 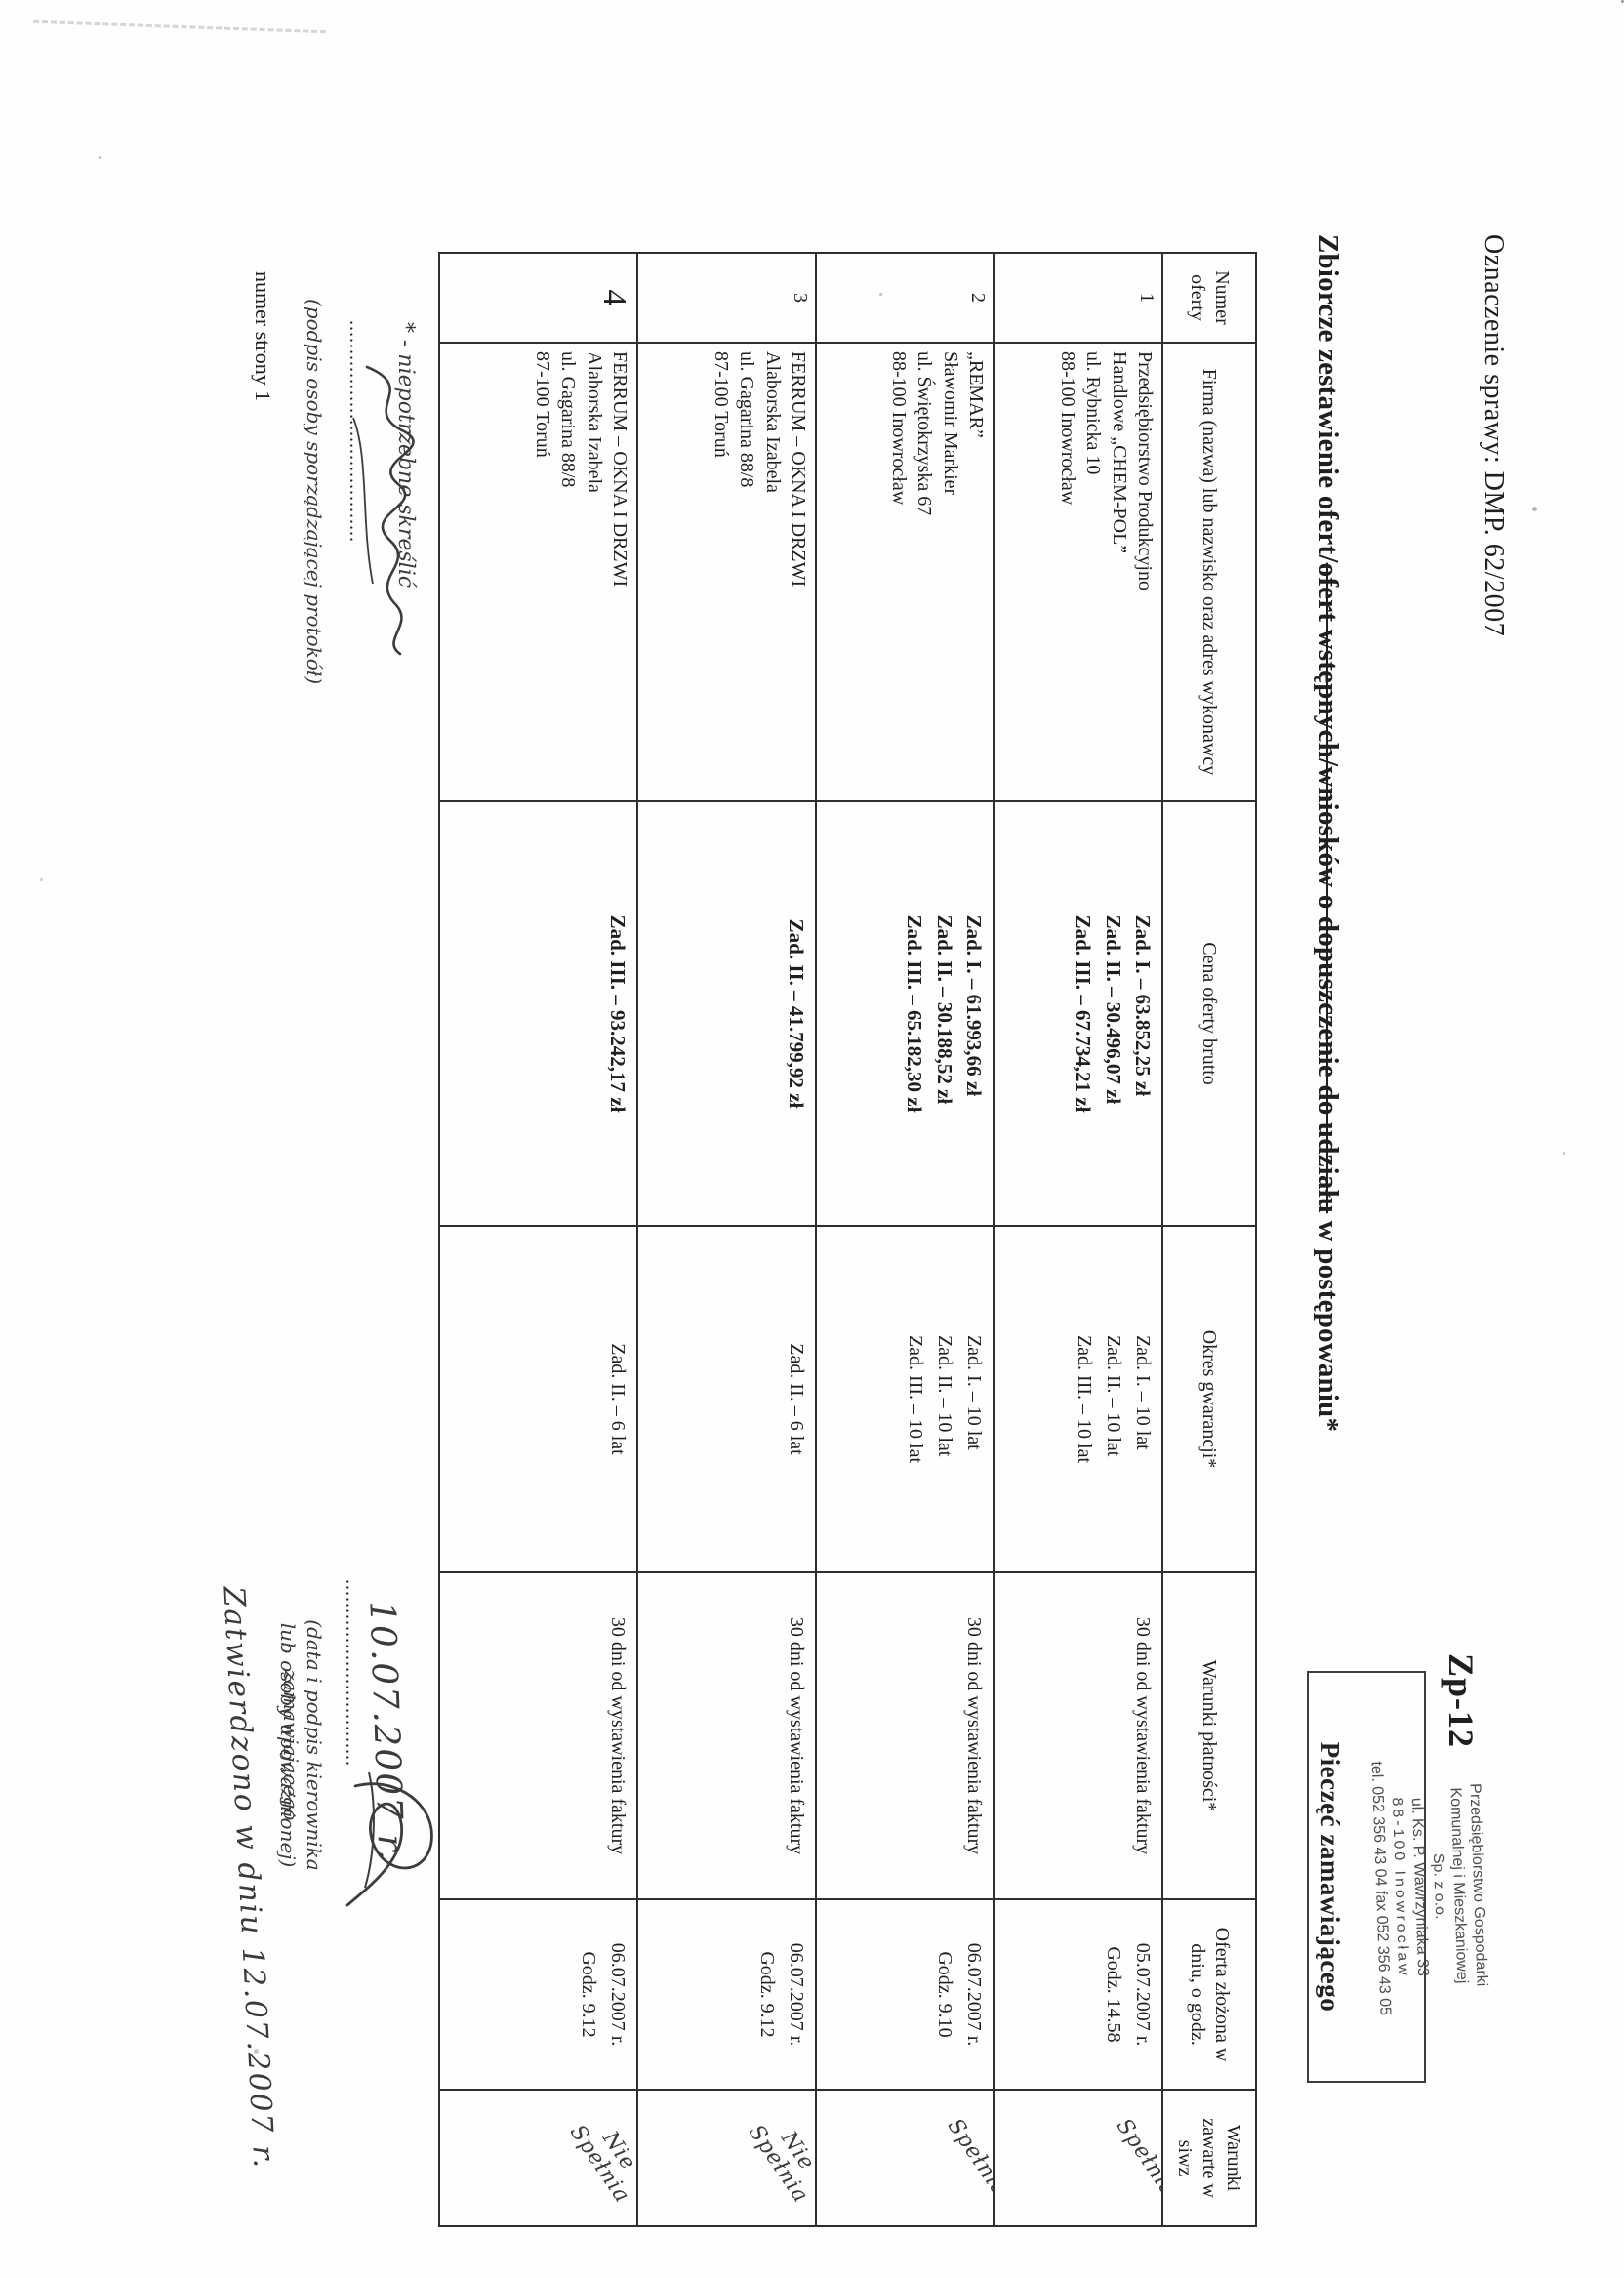 What do you see at coordinates (974, 1006) in the screenshot?
I see `price-line: Zad. I. – 61.993,66 zł` at bounding box center [974, 1006].